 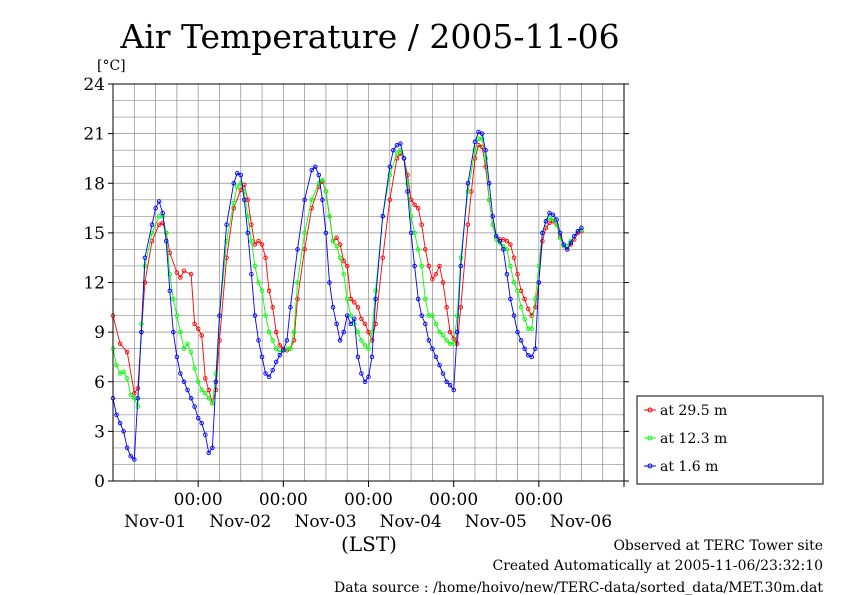 I want to click on y-tick-label: 9, so click(x=99, y=333).